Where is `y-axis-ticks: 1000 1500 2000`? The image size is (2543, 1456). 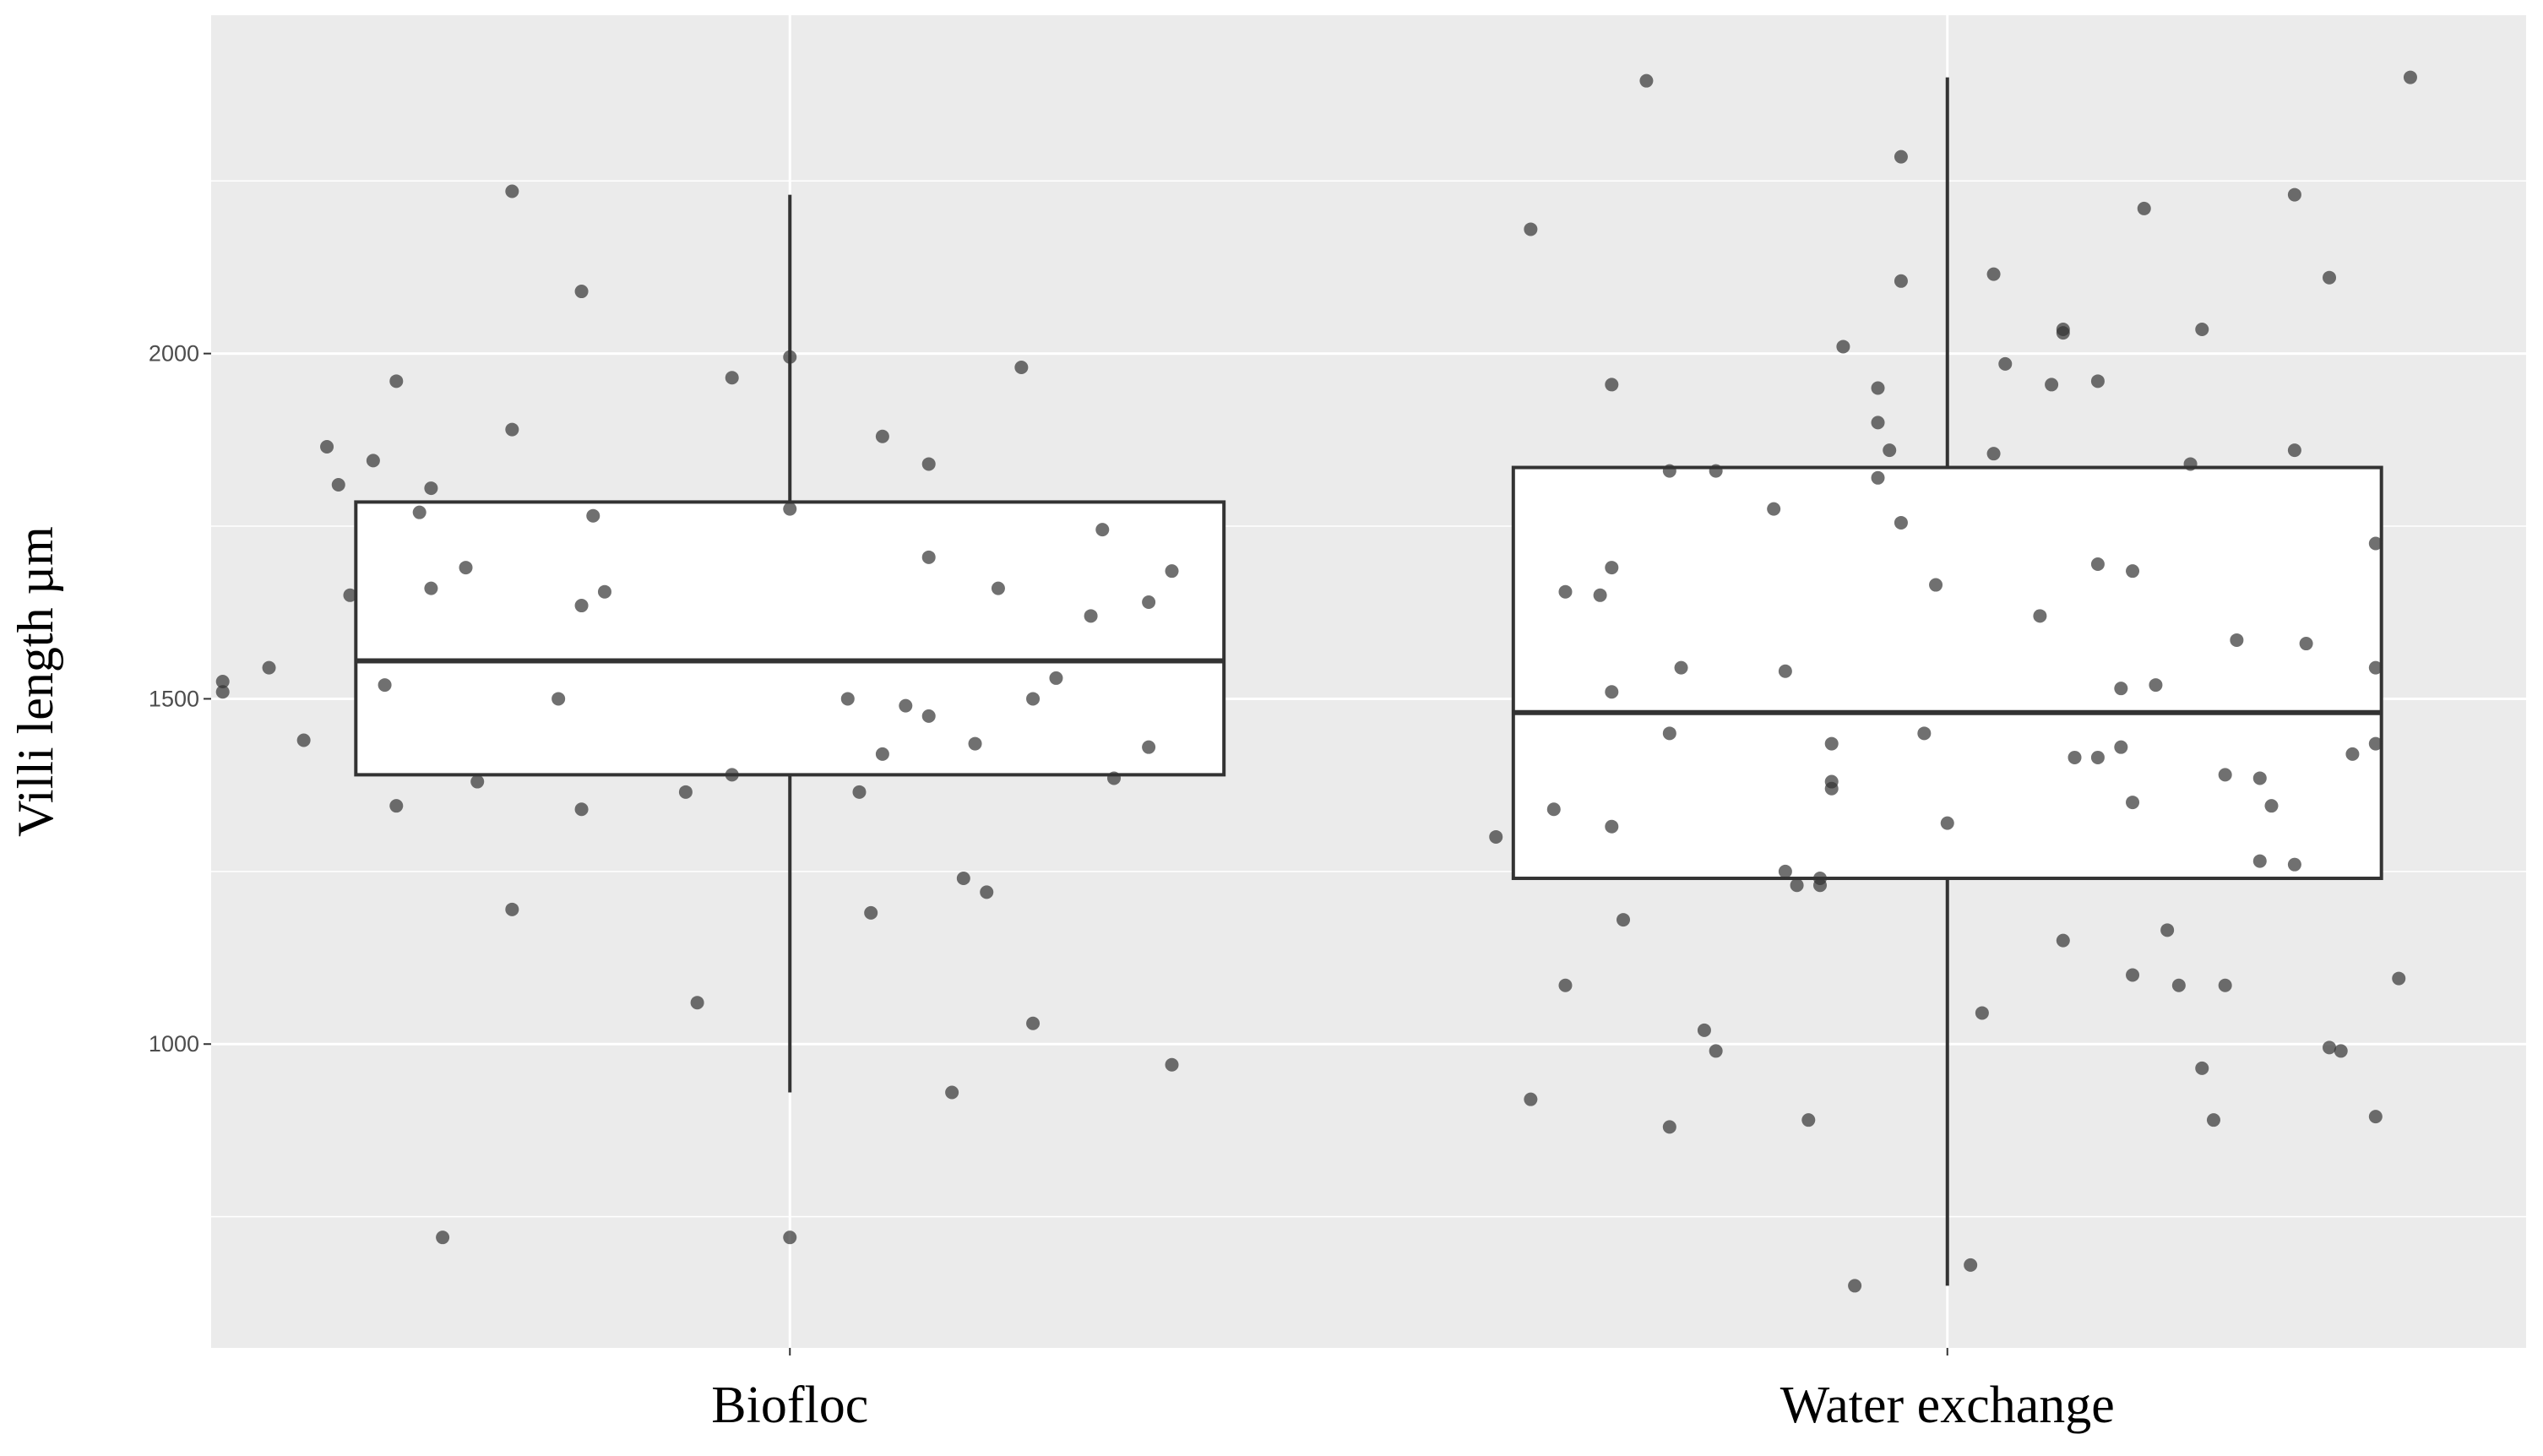
y-axis-ticks: 1000 1500 2000 is located at coordinates (180, 699).